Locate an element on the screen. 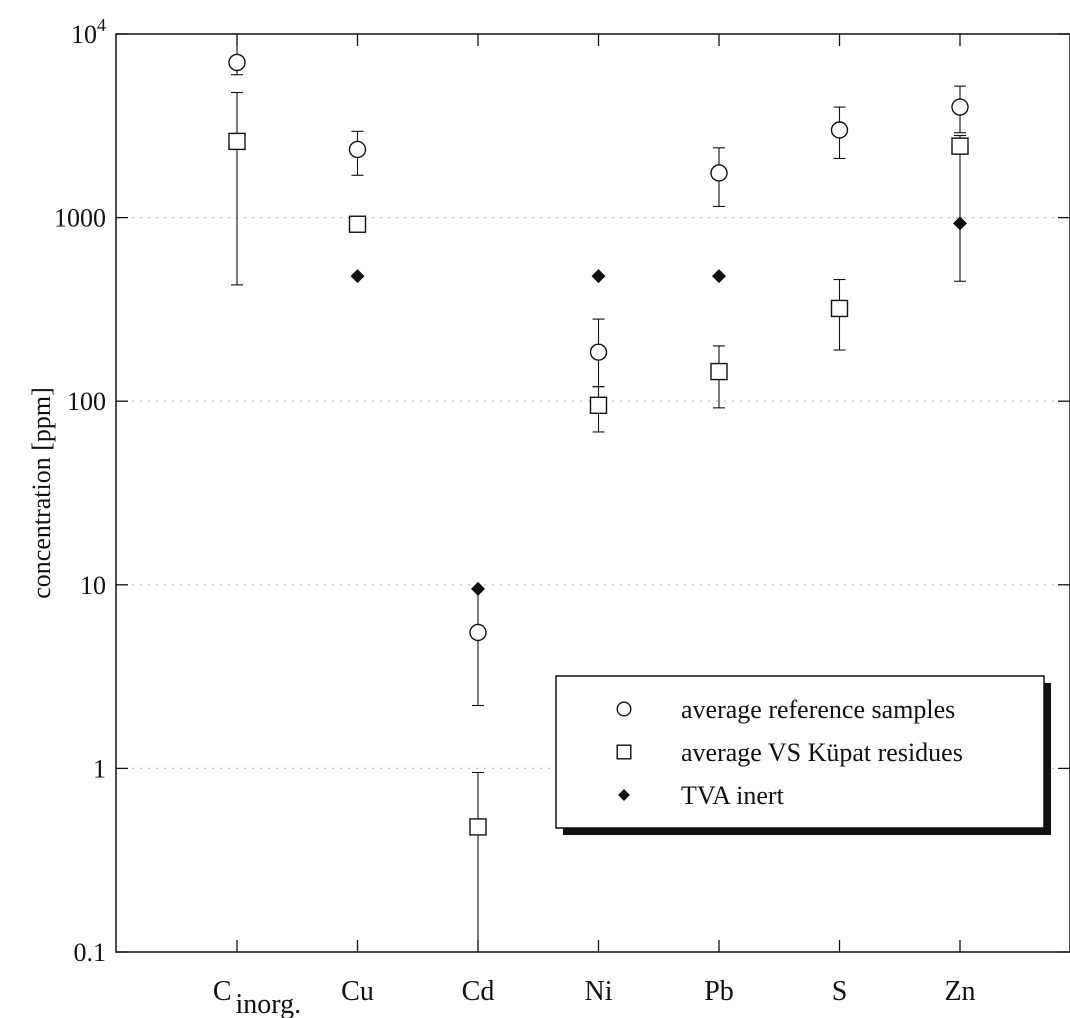  x-tick-label: Cu is located at coordinates (357, 991).